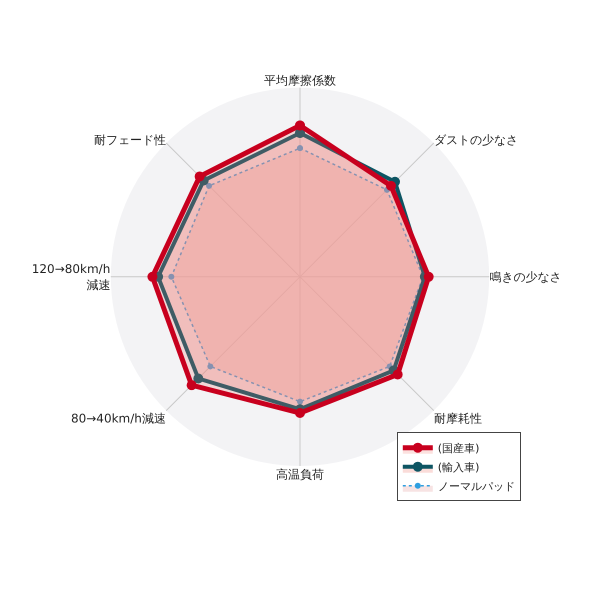 The image size is (600, 600). What do you see at coordinates (118, 418) in the screenshot?
I see `spoke-label: 80→40km/h減速` at bounding box center [118, 418].